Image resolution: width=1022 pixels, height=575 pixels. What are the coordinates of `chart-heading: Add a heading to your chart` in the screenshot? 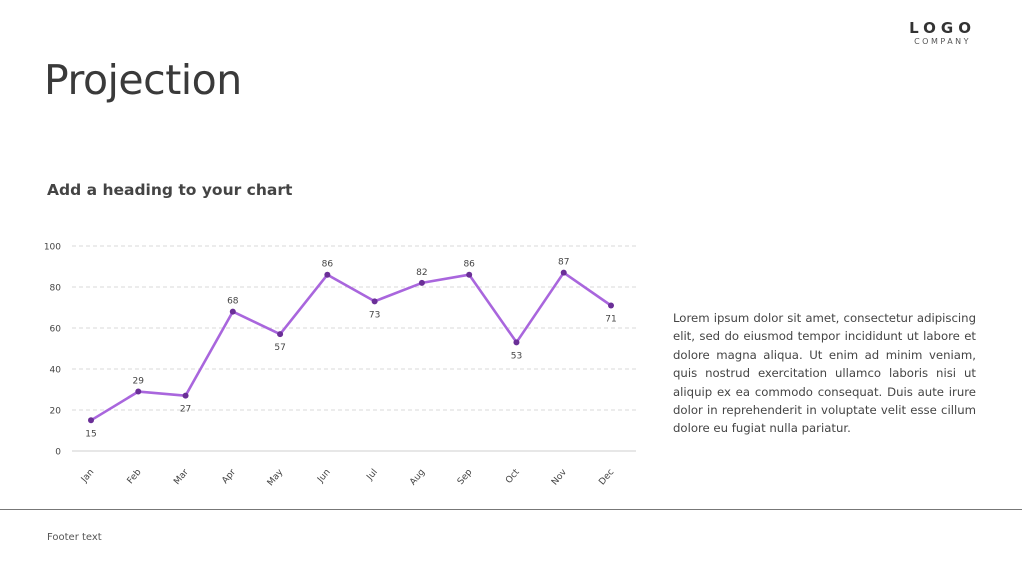 It's located at (170, 190).